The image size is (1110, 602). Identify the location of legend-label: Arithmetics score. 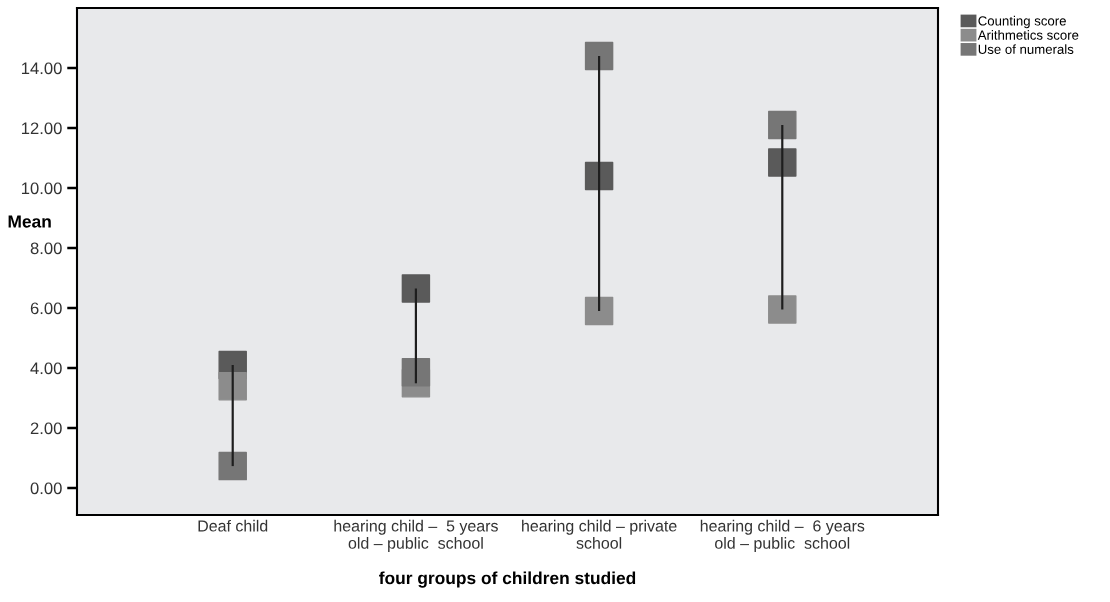
(1028, 35).